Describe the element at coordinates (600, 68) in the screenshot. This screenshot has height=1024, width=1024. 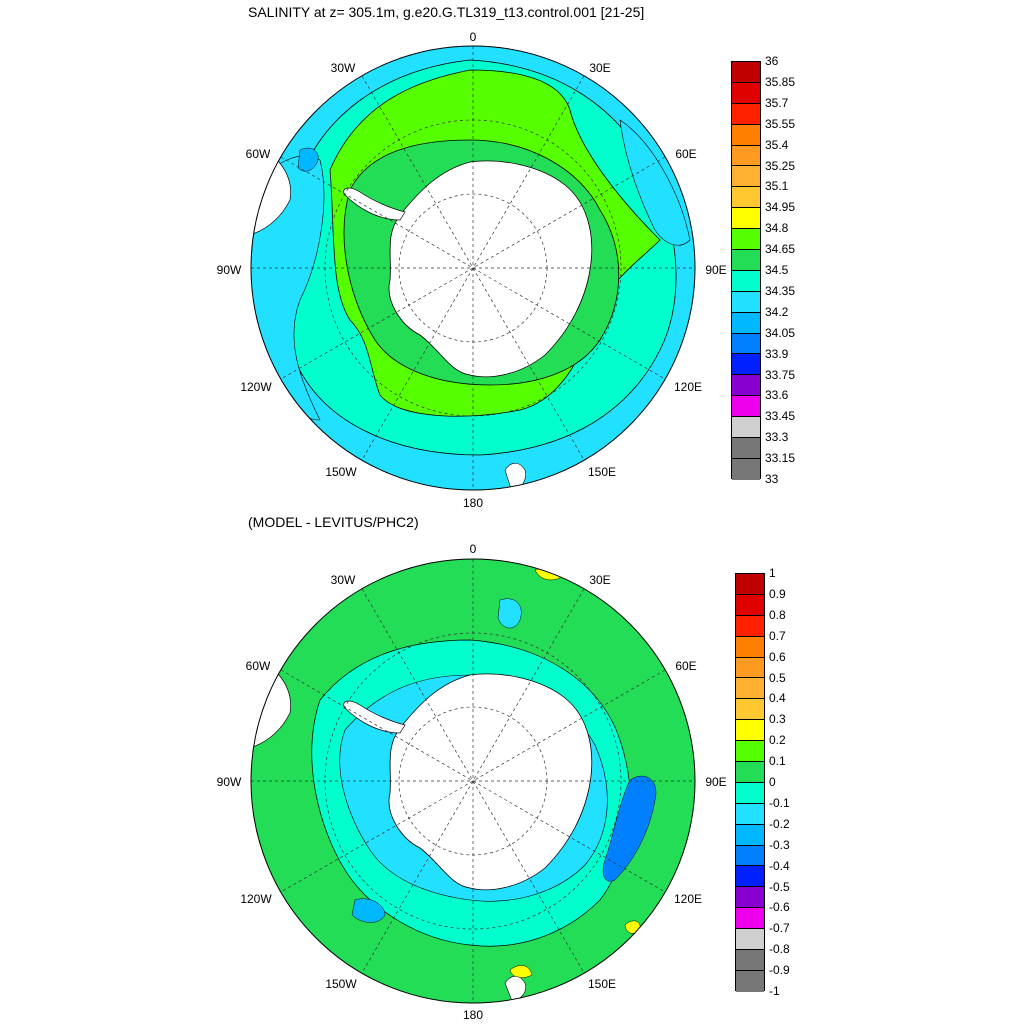
I see `lon-label-top-30e: 30E` at that location.